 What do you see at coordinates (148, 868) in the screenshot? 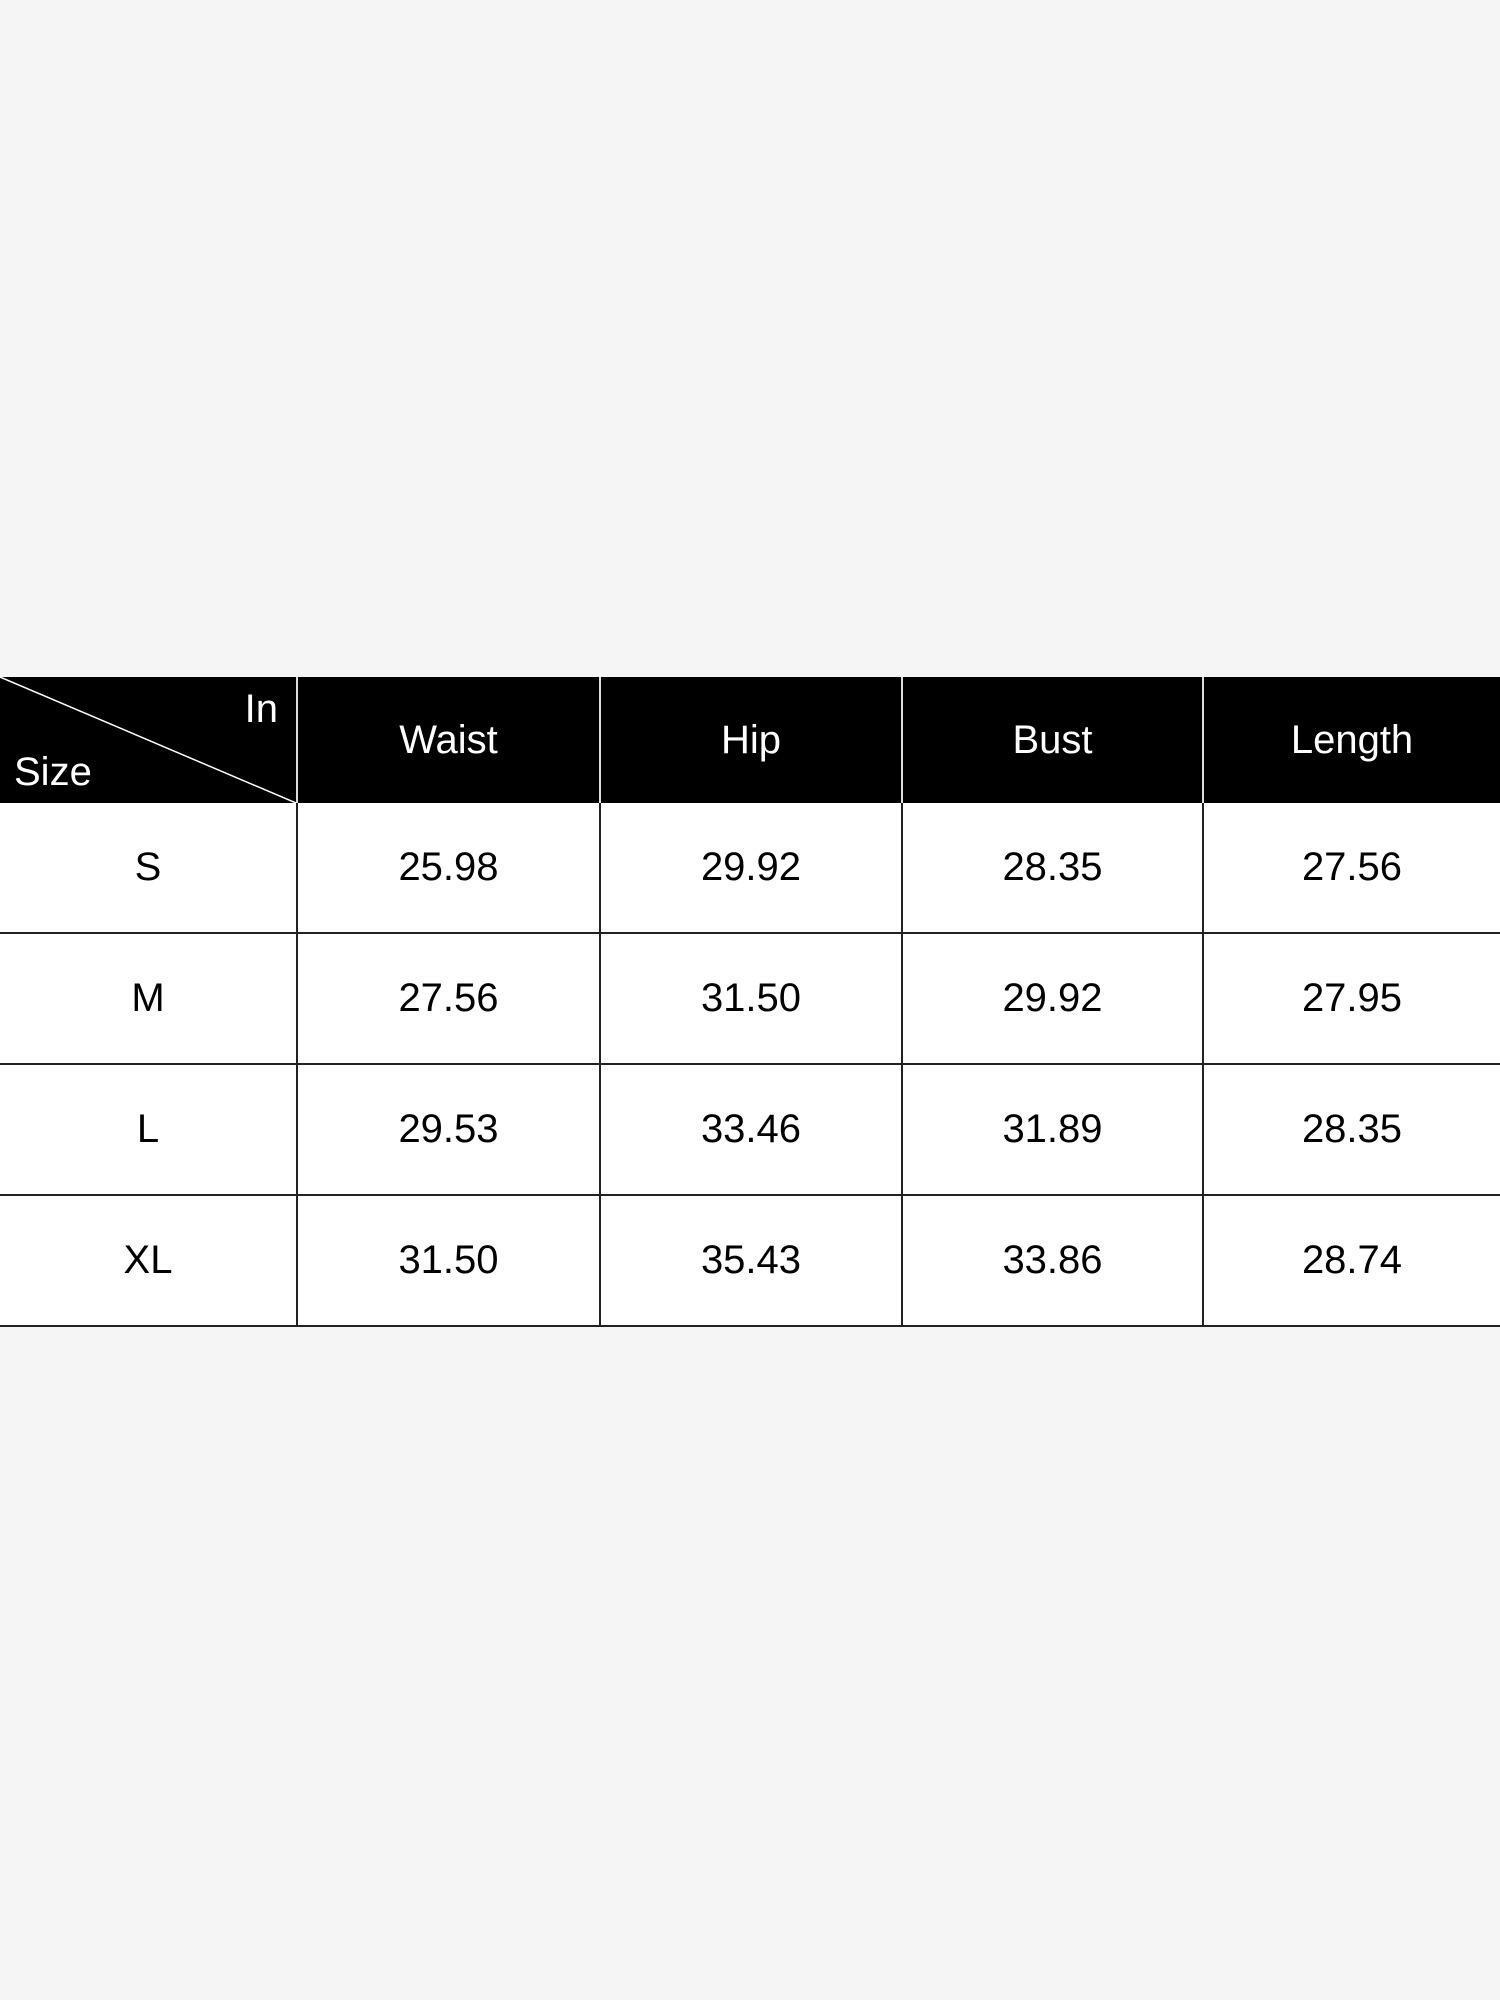
I see `size-cell: S` at bounding box center [148, 868].